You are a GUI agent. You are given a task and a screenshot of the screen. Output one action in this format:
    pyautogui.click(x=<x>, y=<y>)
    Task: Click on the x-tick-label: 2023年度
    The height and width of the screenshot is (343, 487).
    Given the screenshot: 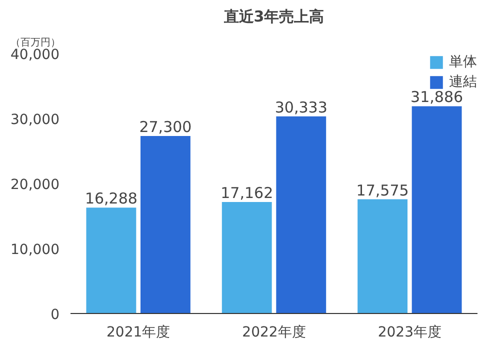 What is the action you would take?
    pyautogui.click(x=410, y=332)
    